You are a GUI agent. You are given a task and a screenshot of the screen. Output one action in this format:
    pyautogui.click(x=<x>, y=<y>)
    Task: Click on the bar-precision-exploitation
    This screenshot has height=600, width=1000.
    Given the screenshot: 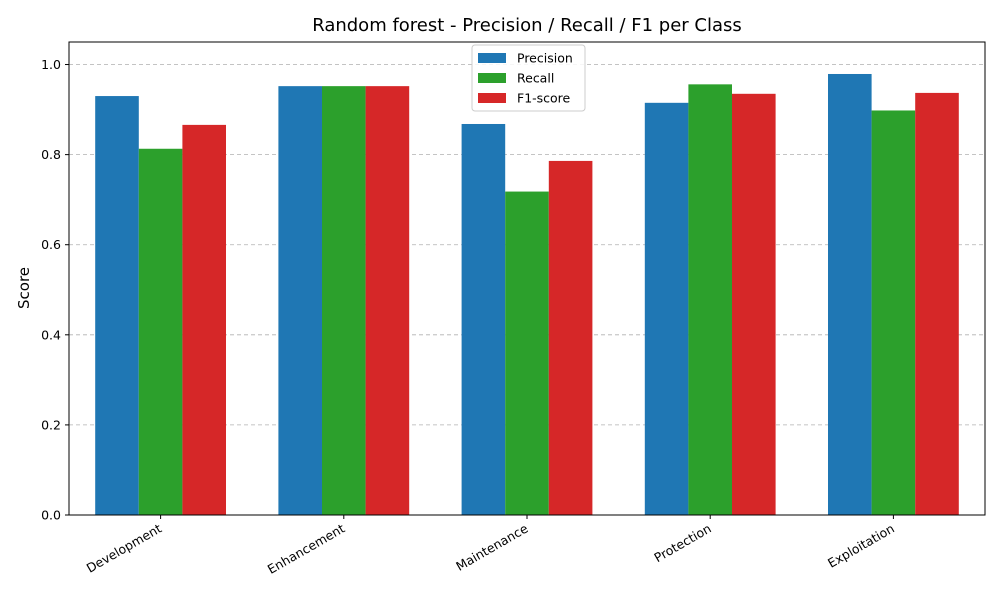 What is the action you would take?
    pyautogui.click(x=850, y=294)
    